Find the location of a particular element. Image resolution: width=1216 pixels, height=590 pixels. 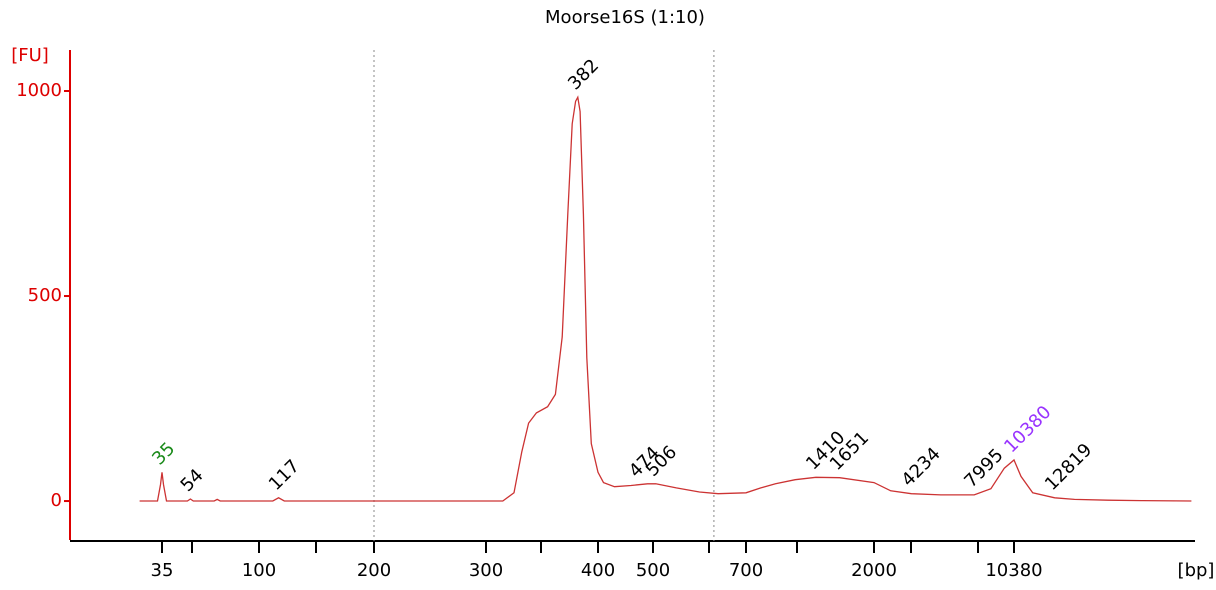

x-tick-label: 35 is located at coordinates (162, 570).